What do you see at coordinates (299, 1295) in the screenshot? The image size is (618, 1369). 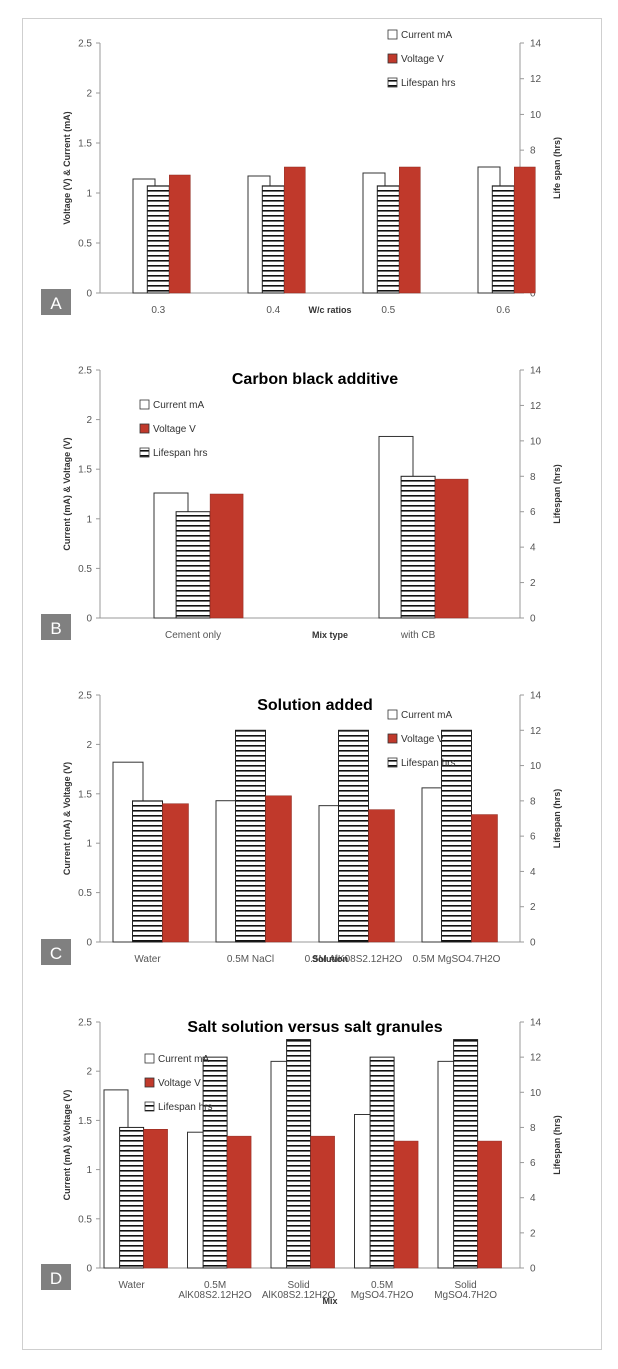 I see `x-tick-label: AlK08S2.12H2O` at bounding box center [299, 1295].